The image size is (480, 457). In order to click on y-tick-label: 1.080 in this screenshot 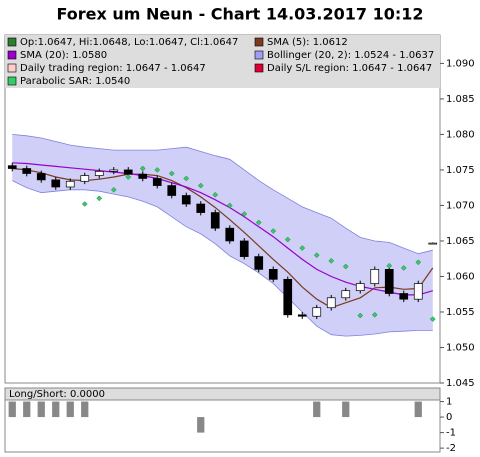, I will do `click(460, 134)`.